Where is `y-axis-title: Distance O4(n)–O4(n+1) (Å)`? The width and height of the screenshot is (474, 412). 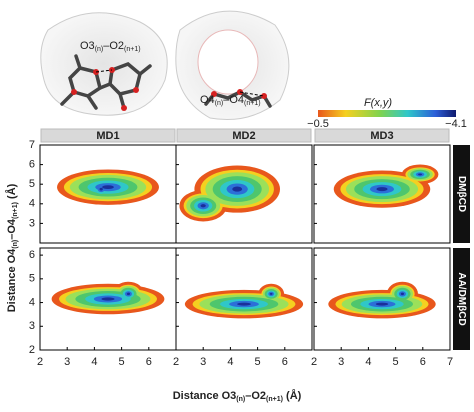
y-axis-title: Distance O4(n)–O4(n+1) (Å) is located at coordinates (12, 247).